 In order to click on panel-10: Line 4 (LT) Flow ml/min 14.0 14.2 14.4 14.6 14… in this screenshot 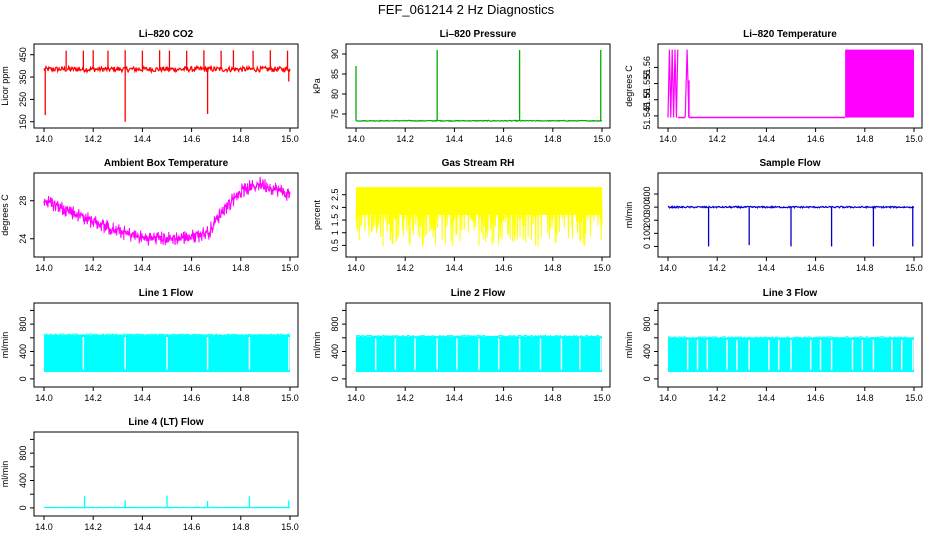, I will do `click(149, 474)`.